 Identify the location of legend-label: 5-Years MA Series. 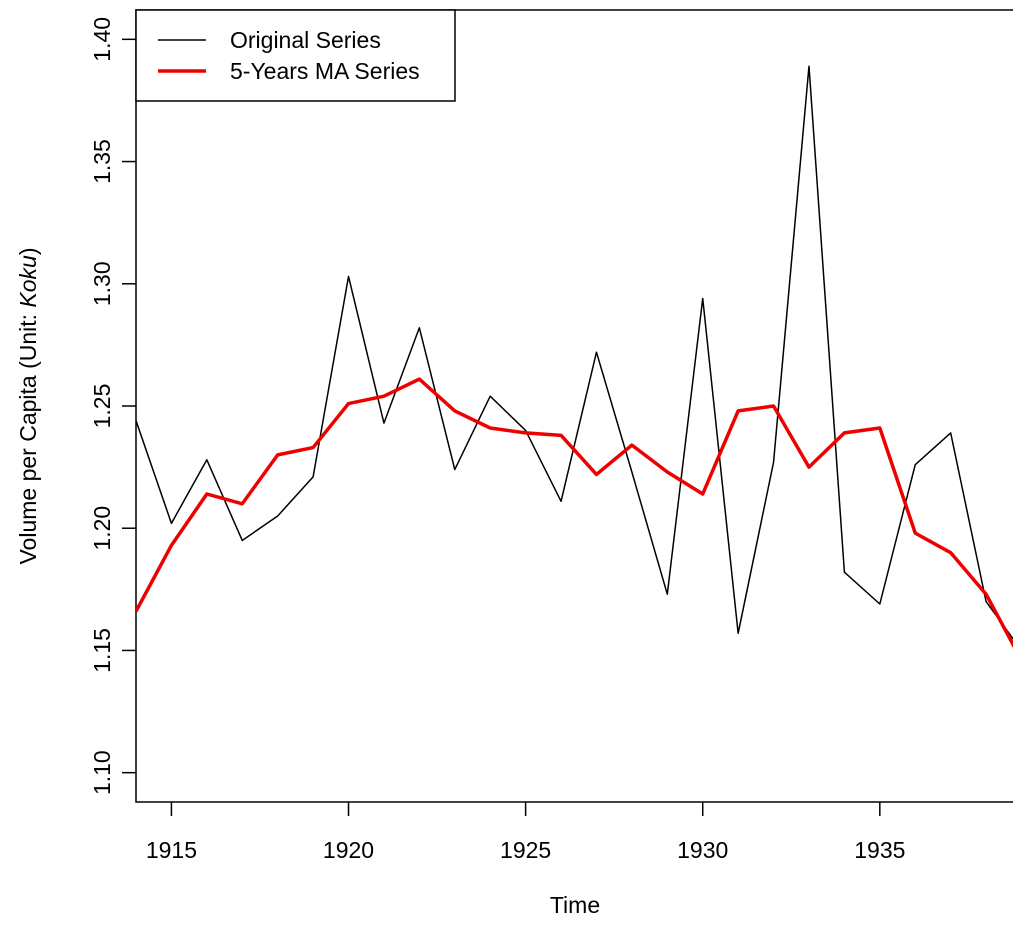
(325, 71).